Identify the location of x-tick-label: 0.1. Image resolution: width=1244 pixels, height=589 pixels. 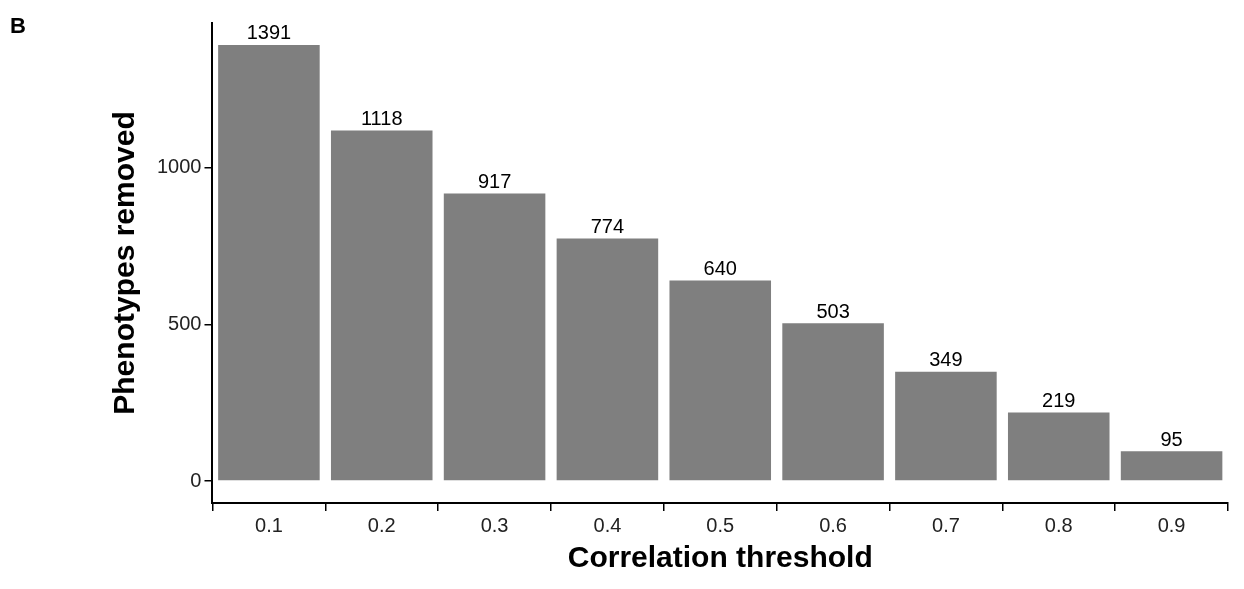
(269, 524).